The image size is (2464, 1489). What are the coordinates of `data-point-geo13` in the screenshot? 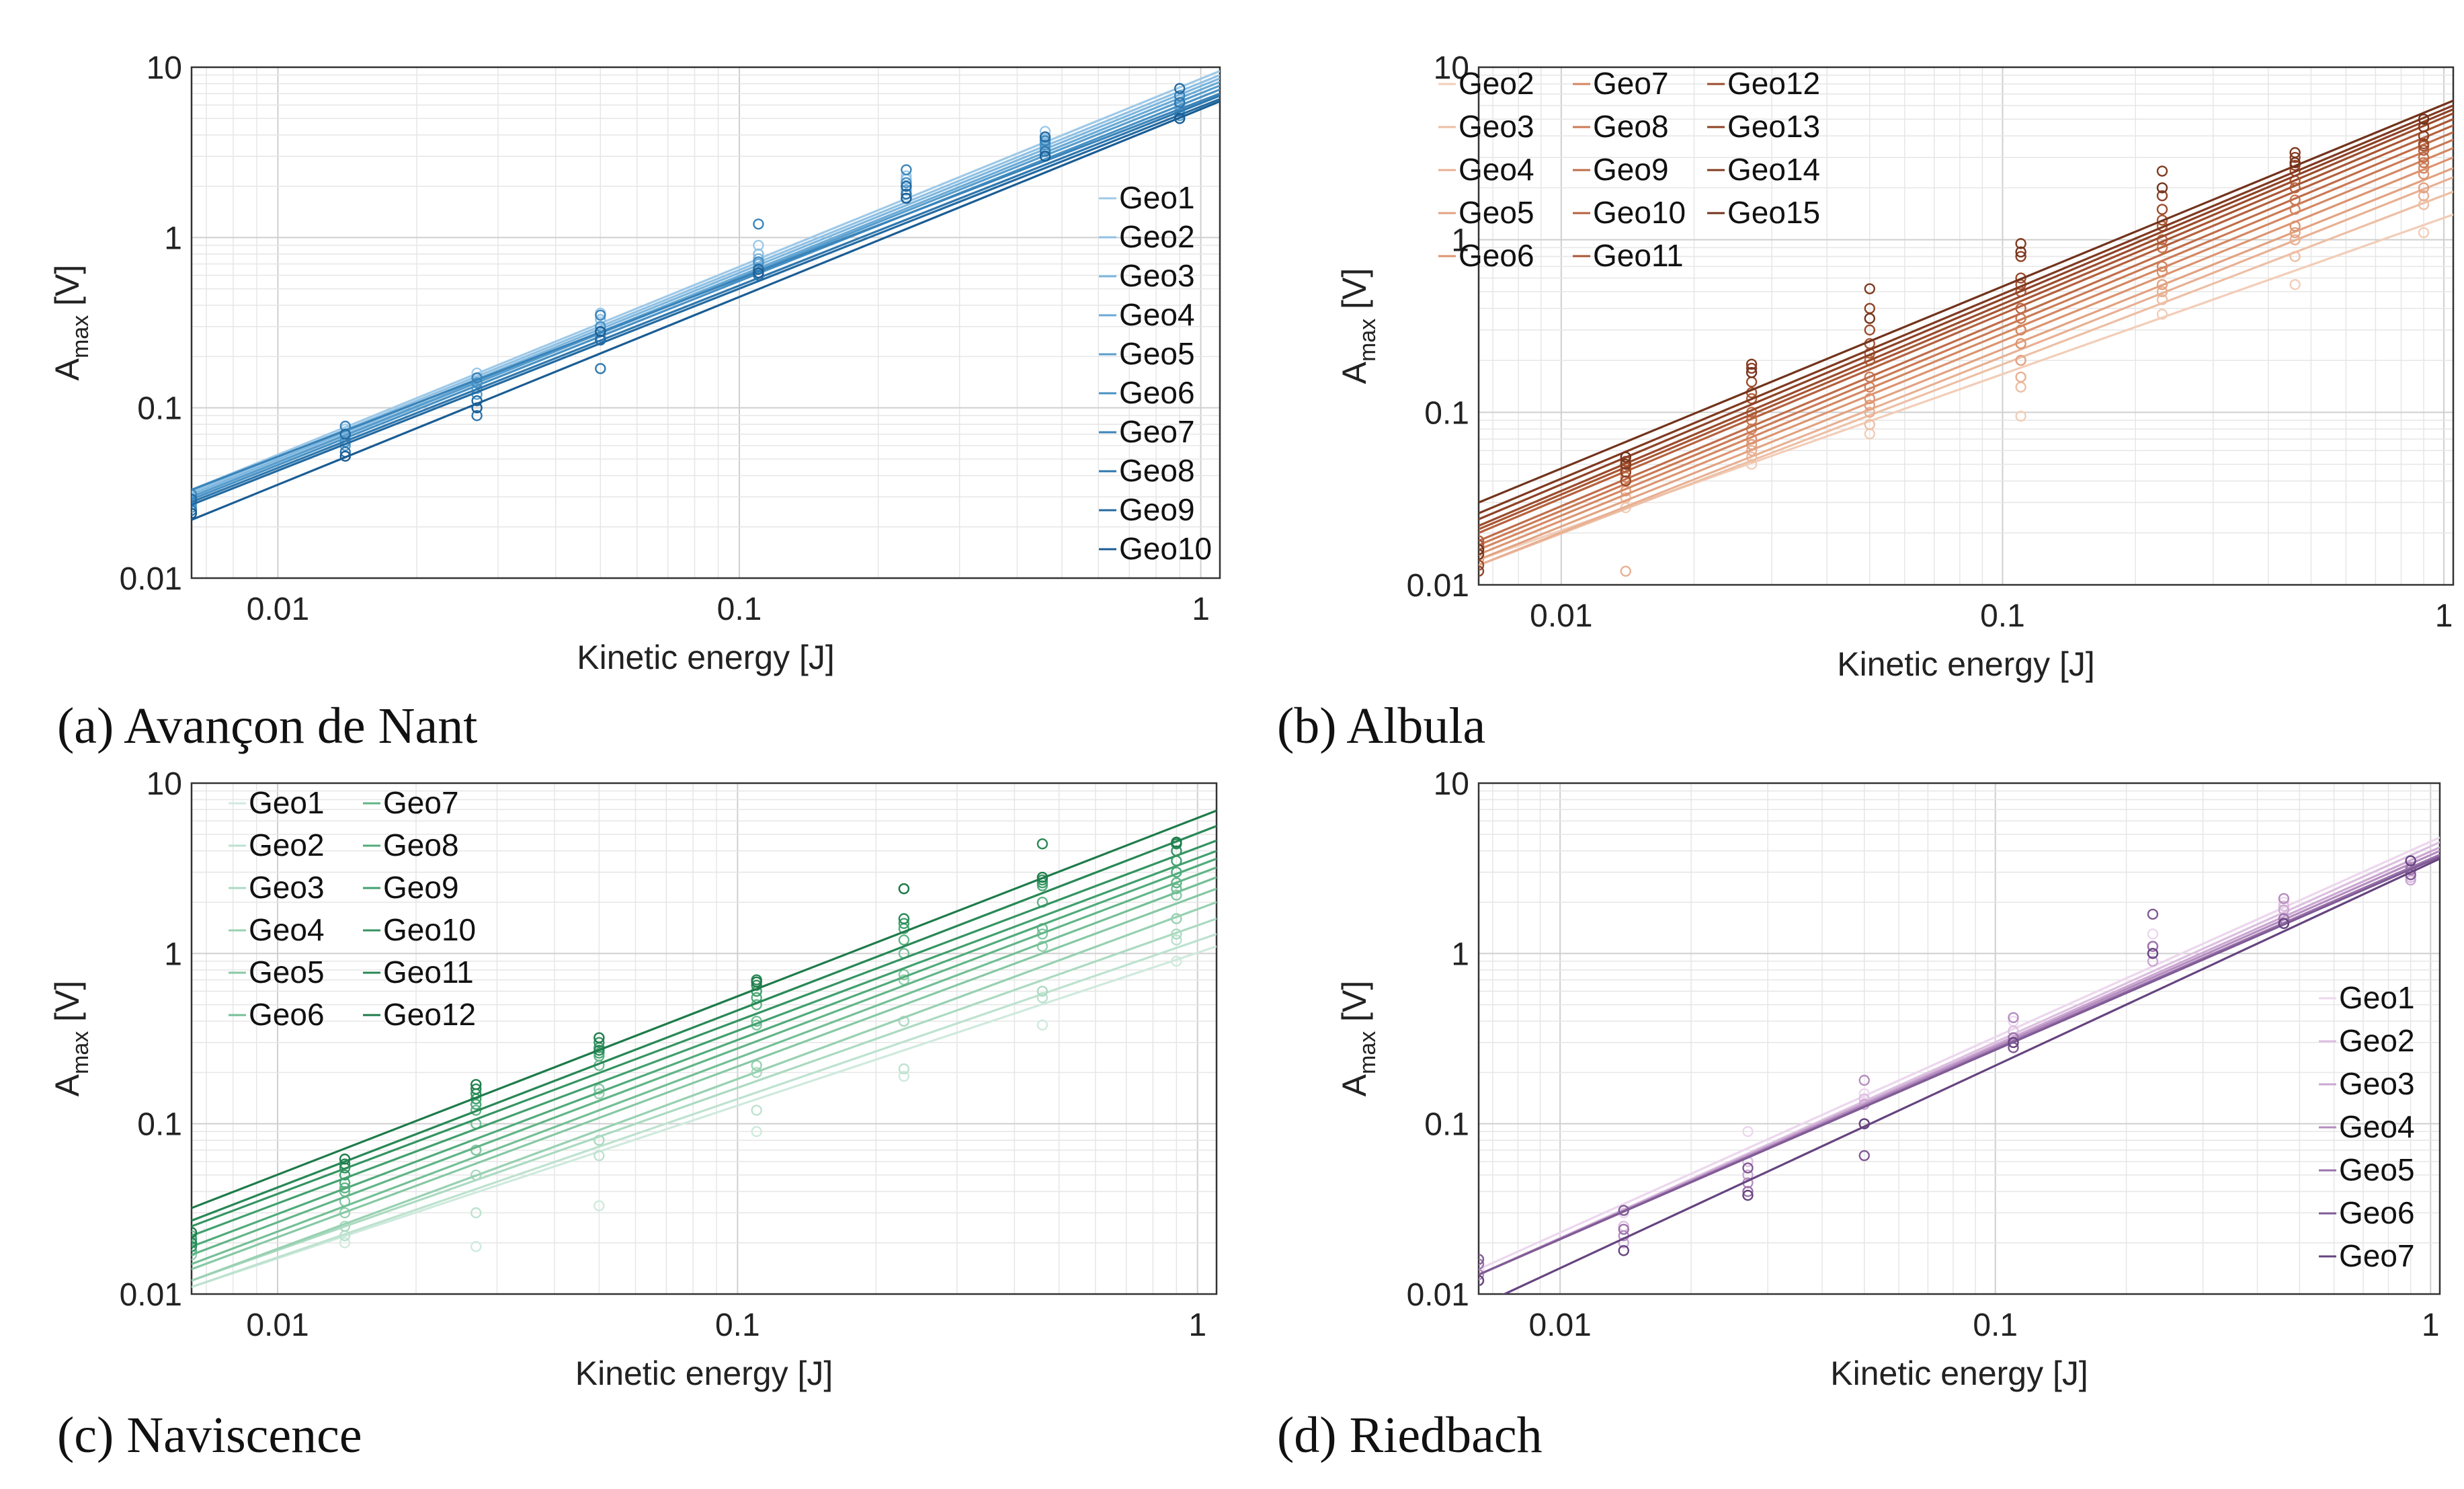 It's located at (2162, 196).